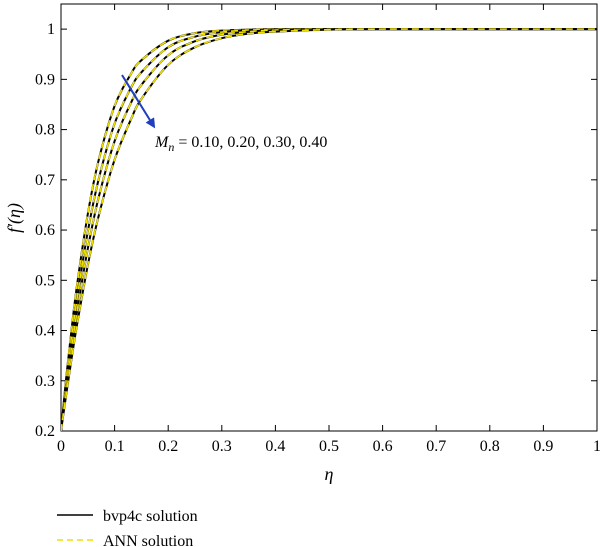 This screenshot has height=547, width=600. I want to click on y-tick-labels: 0.2 0.3 0.4 0.5 0.6 0.7 0.8 0.9 1, so click(45, 230).